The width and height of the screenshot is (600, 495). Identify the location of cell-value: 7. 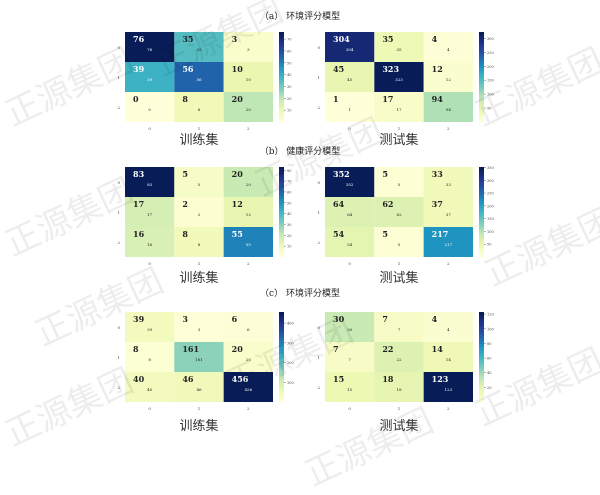
(385, 319).